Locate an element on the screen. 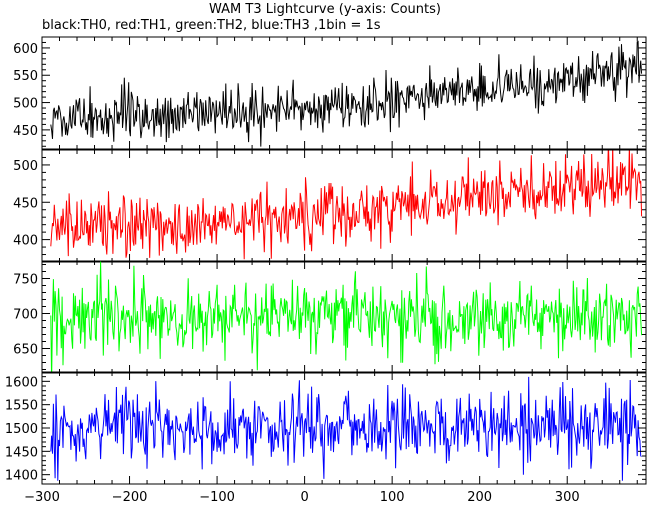  y-tick-label: 1500 is located at coordinates (21, 429).